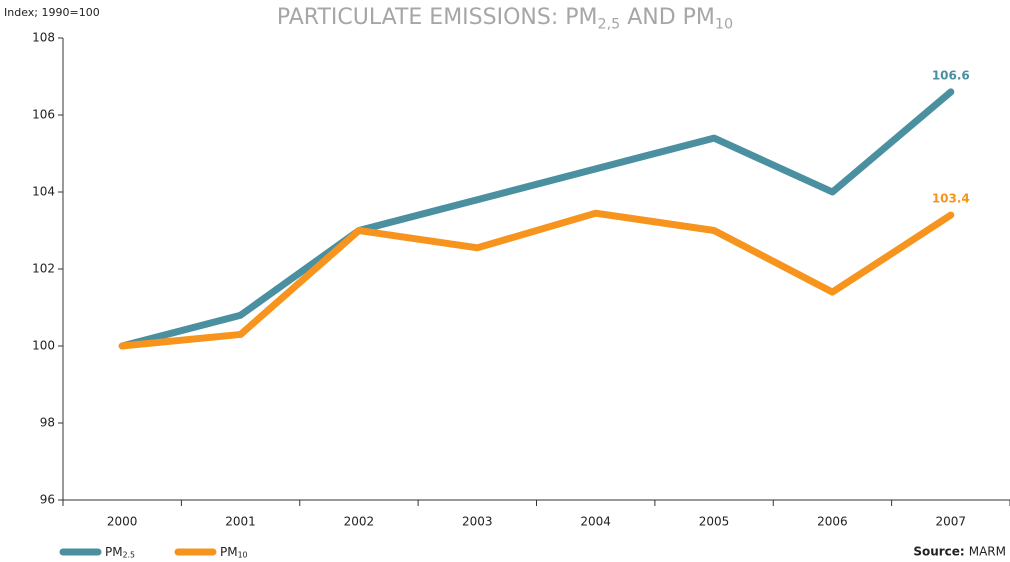 This screenshot has width=1010, height=562. I want to click on x-tick-label: 2007, so click(951, 522).